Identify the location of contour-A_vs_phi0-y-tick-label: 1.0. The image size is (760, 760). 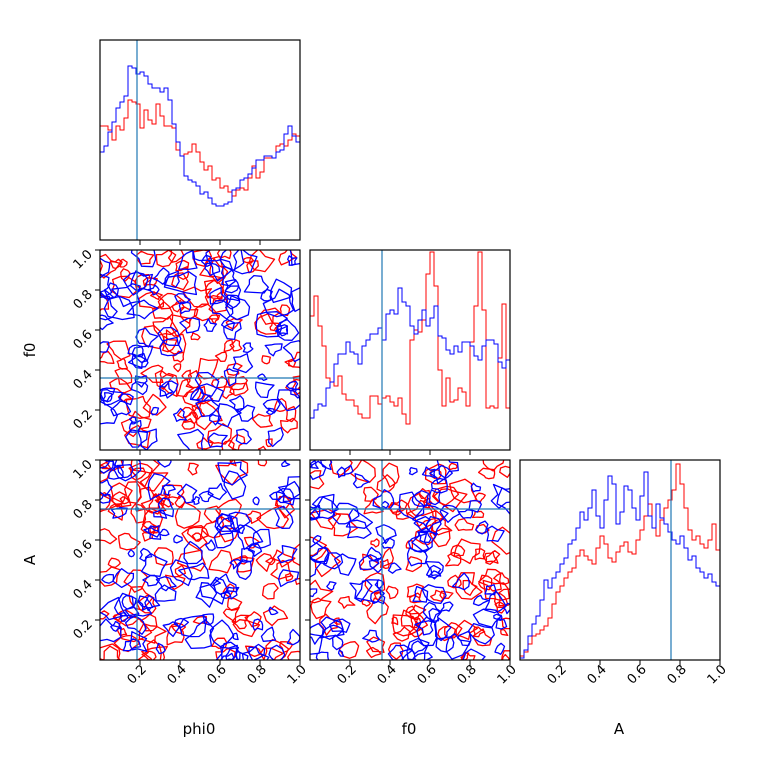
(83, 469).